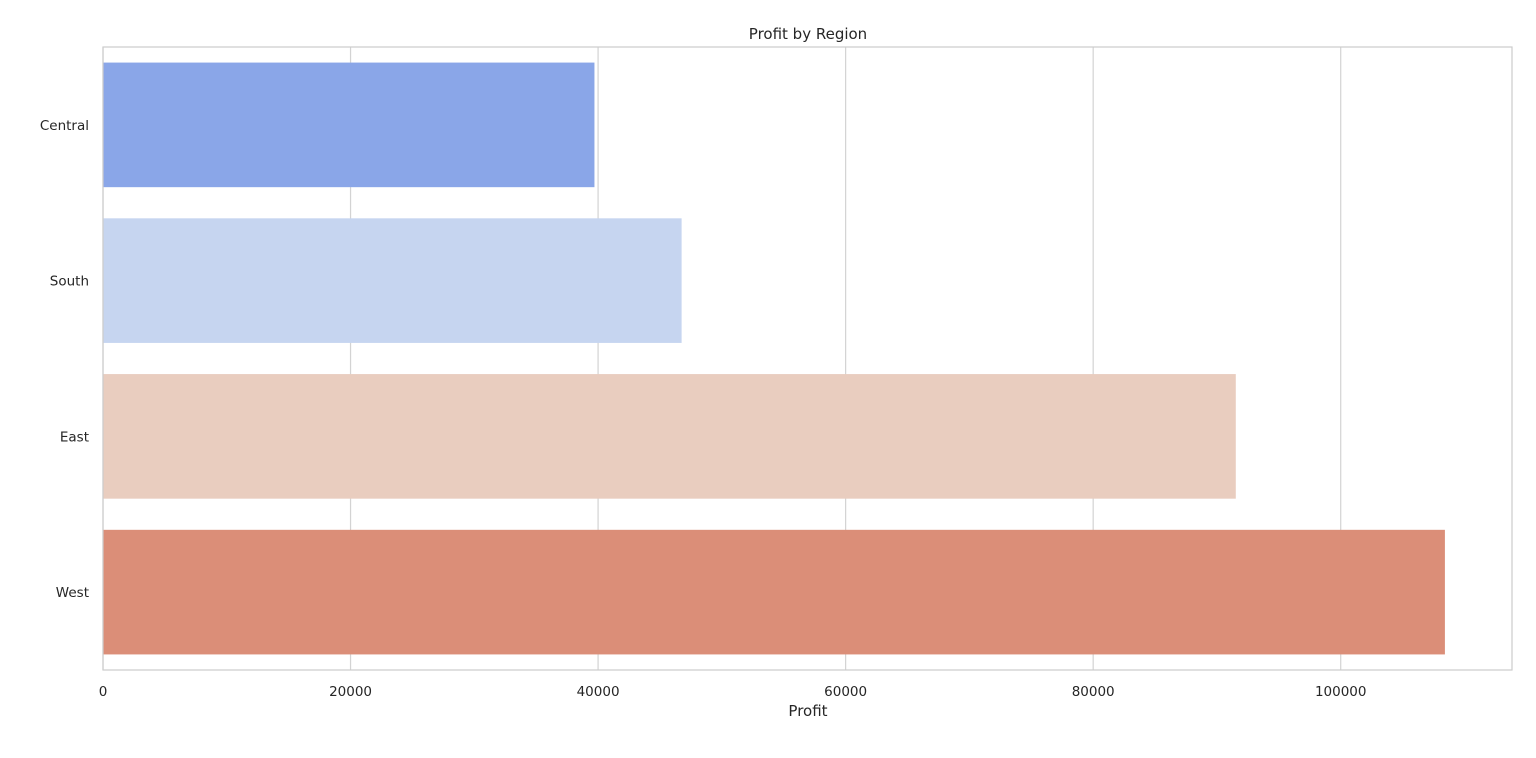  I want to click on x-tick-label: 60000, so click(845, 692).